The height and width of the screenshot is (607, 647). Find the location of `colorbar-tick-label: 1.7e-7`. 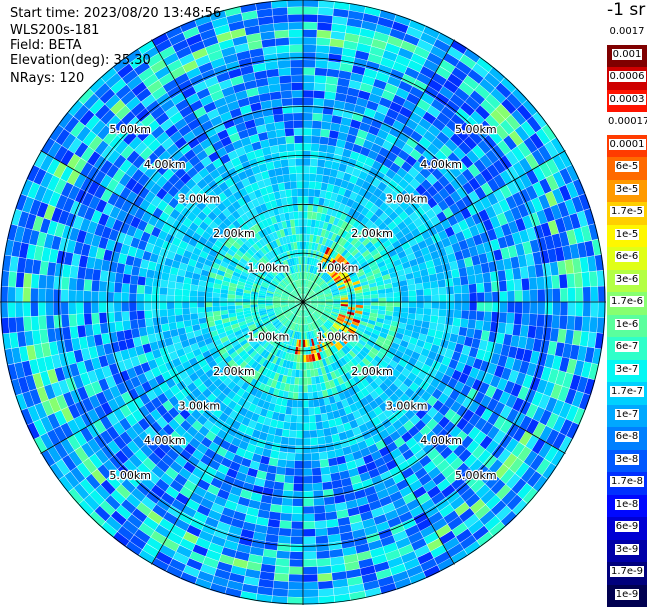

colorbar-tick-label: 1.7e-7 is located at coordinates (627, 391).